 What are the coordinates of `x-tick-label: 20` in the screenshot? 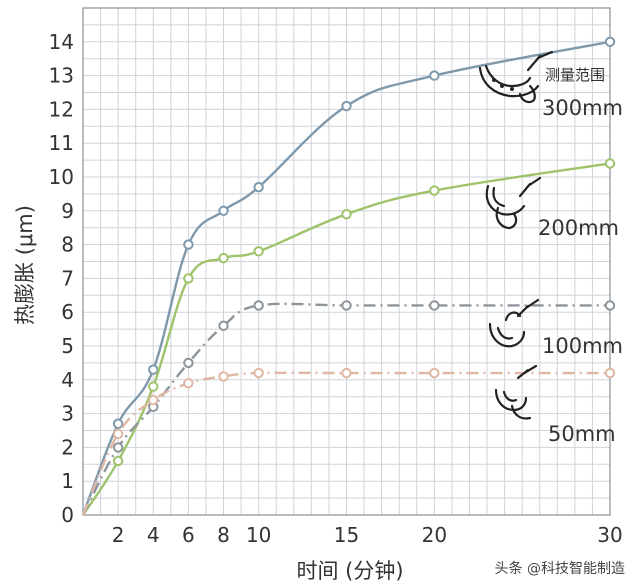 It's located at (434, 535).